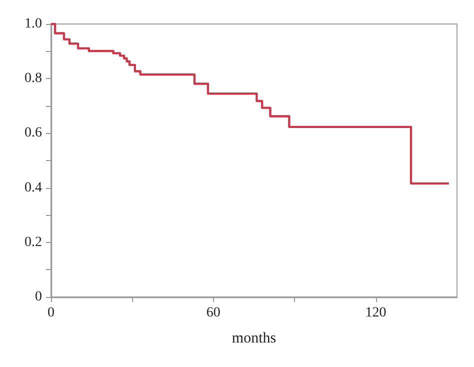 The width and height of the screenshot is (474, 367). I want to click on y-tick-label: 0.4, so click(33, 188).